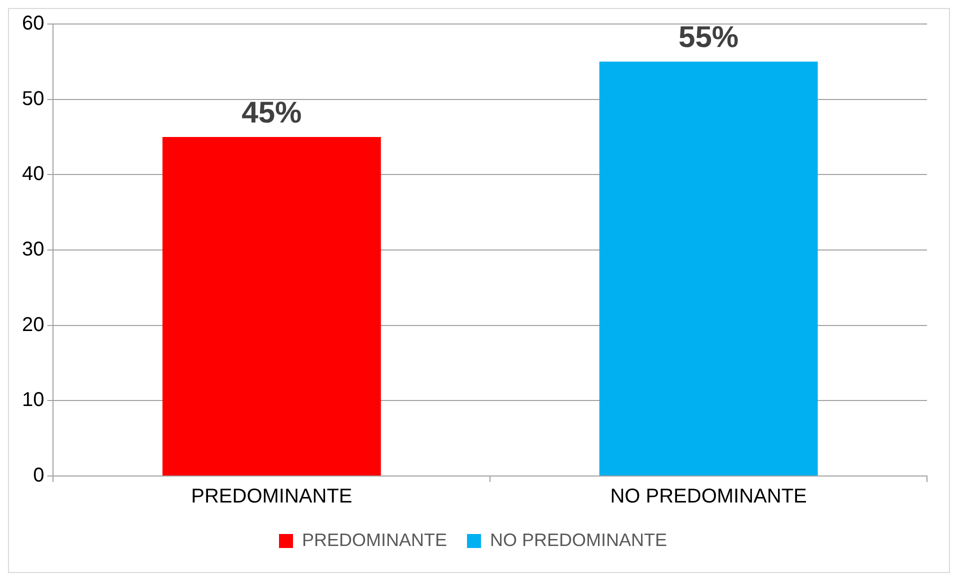 The image size is (958, 581). What do you see at coordinates (33, 23) in the screenshot?
I see `y-tick-label: 60` at bounding box center [33, 23].